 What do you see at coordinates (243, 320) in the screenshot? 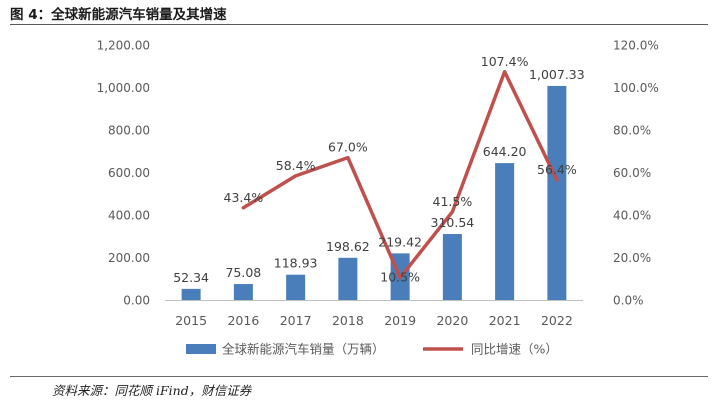
I see `x-tick-label: 2016` at bounding box center [243, 320].